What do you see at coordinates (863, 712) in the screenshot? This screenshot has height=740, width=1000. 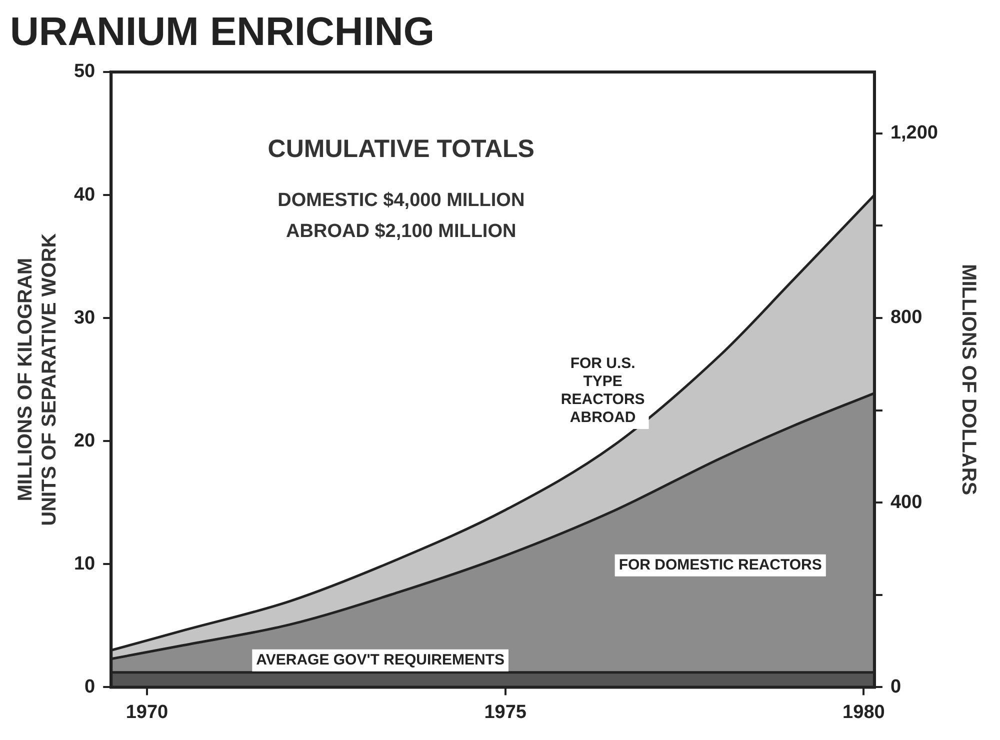 I see `x-tick-label: 1980` at bounding box center [863, 712].